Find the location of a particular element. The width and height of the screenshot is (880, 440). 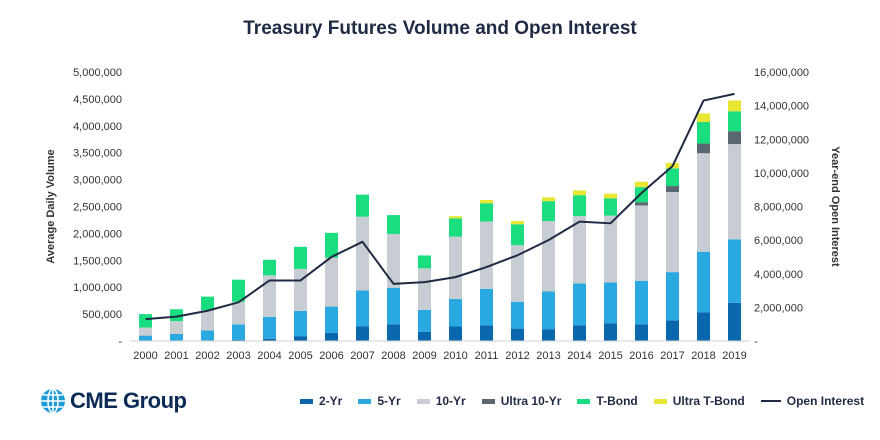

x-tick-label: 2005 is located at coordinates (300, 356).